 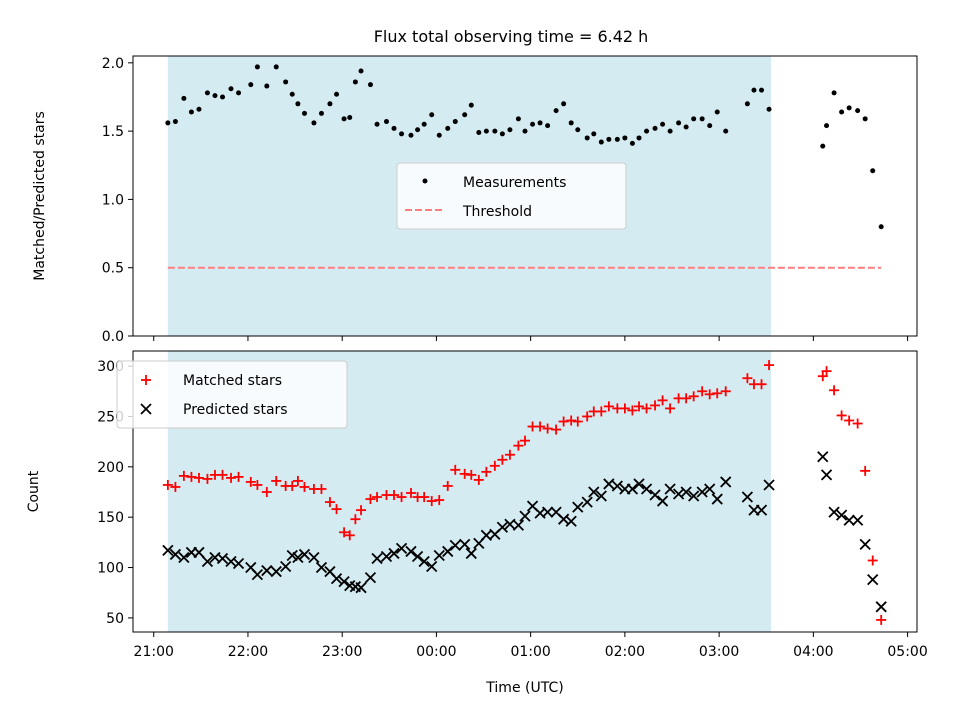 I want to click on legend-label-predicted-stars: Predicted stars, so click(x=235, y=410).